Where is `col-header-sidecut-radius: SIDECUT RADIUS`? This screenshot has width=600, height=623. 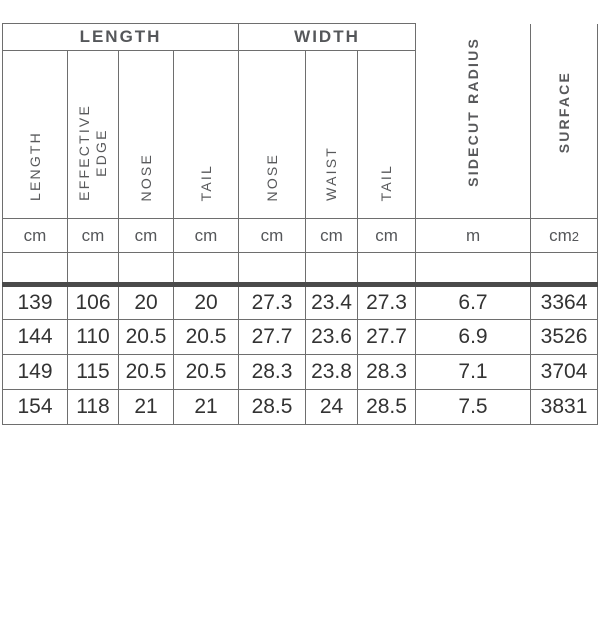
col-header-sidecut-radius: SIDECUT RADIUS is located at coordinates (473, 121).